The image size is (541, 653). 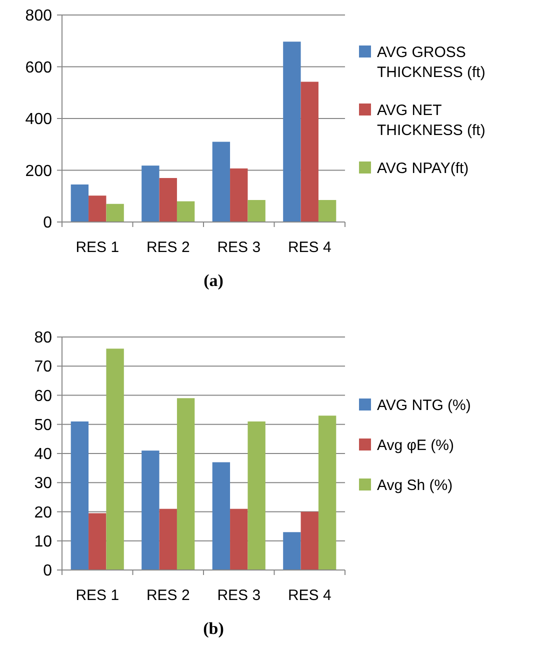 What do you see at coordinates (38, 119) in the screenshot?
I see `y-tick-label: 400` at bounding box center [38, 119].